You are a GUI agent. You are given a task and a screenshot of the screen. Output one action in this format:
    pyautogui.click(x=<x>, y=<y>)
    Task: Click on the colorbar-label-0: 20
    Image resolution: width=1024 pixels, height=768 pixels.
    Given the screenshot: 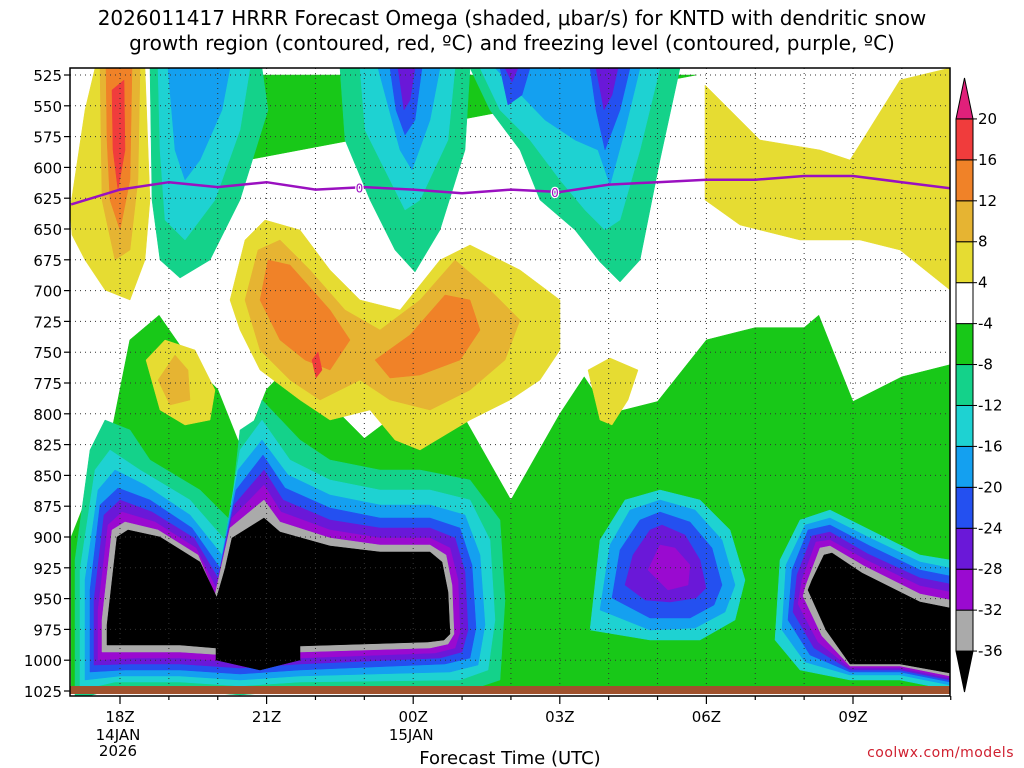 What is the action you would take?
    pyautogui.click(x=987, y=119)
    